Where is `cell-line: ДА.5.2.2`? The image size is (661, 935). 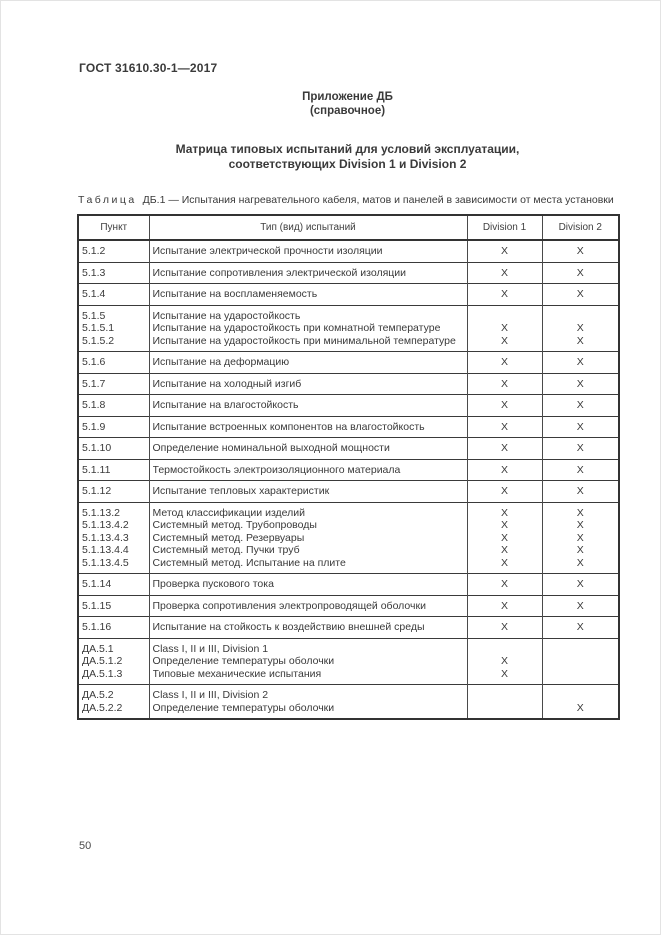 cell-line: ДА.5.2.2 is located at coordinates (102, 707).